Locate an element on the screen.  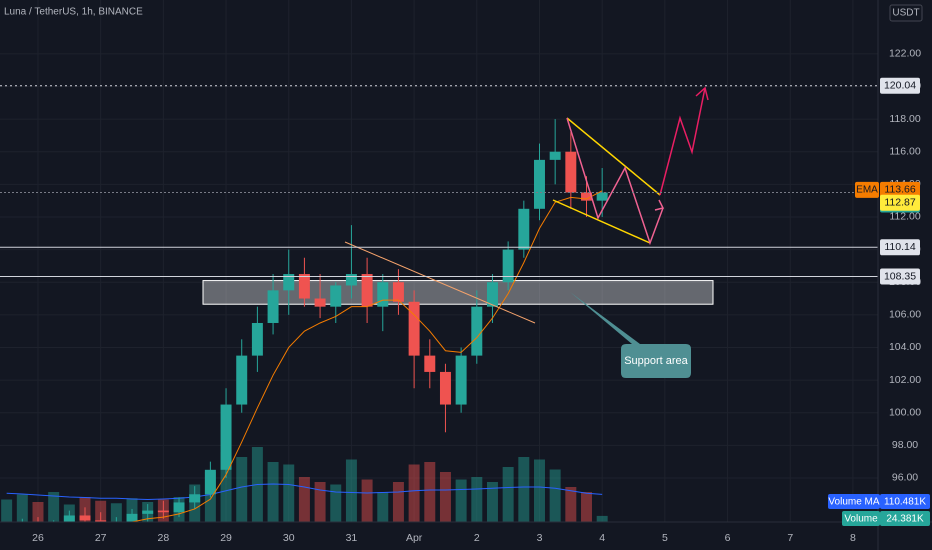
y-tick-label: 116.00 is located at coordinates (904, 151).